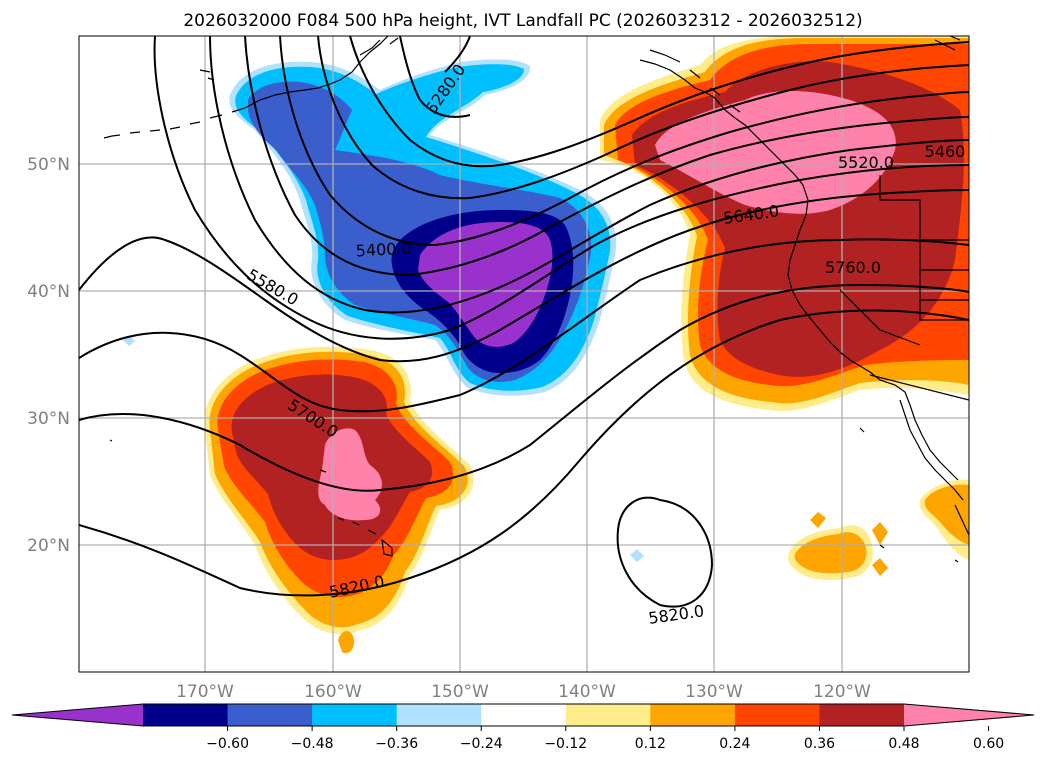 The image size is (1047, 765). What do you see at coordinates (988, 744) in the screenshot?
I see `colorbar-tick-label: 0.60` at bounding box center [988, 744].